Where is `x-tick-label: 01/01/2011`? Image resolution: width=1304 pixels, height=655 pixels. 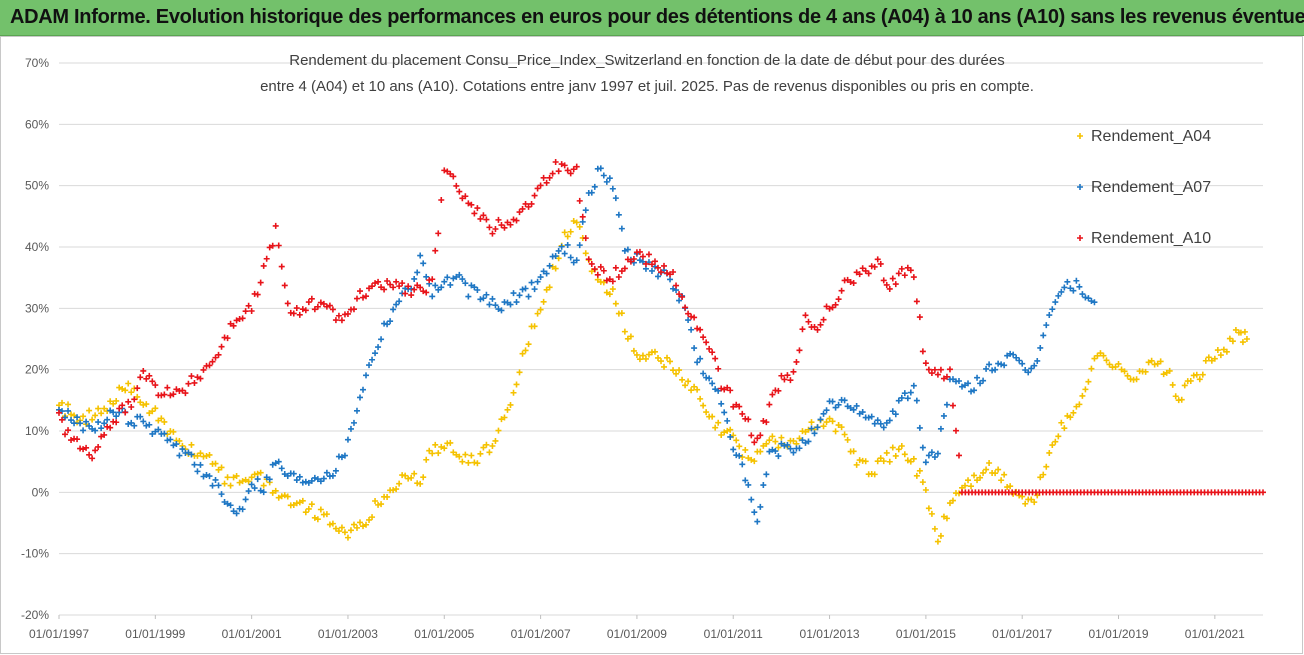
x-tick-label: 01/01/2011 is located at coordinates (733, 634).